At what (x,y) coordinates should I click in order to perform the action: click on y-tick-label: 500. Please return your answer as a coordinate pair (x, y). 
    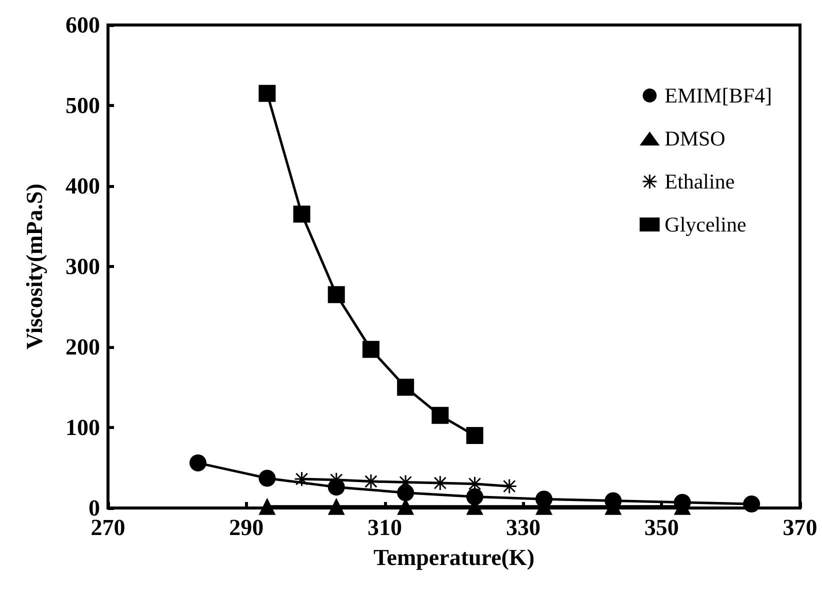
    Looking at the image, I should click on (83, 105).